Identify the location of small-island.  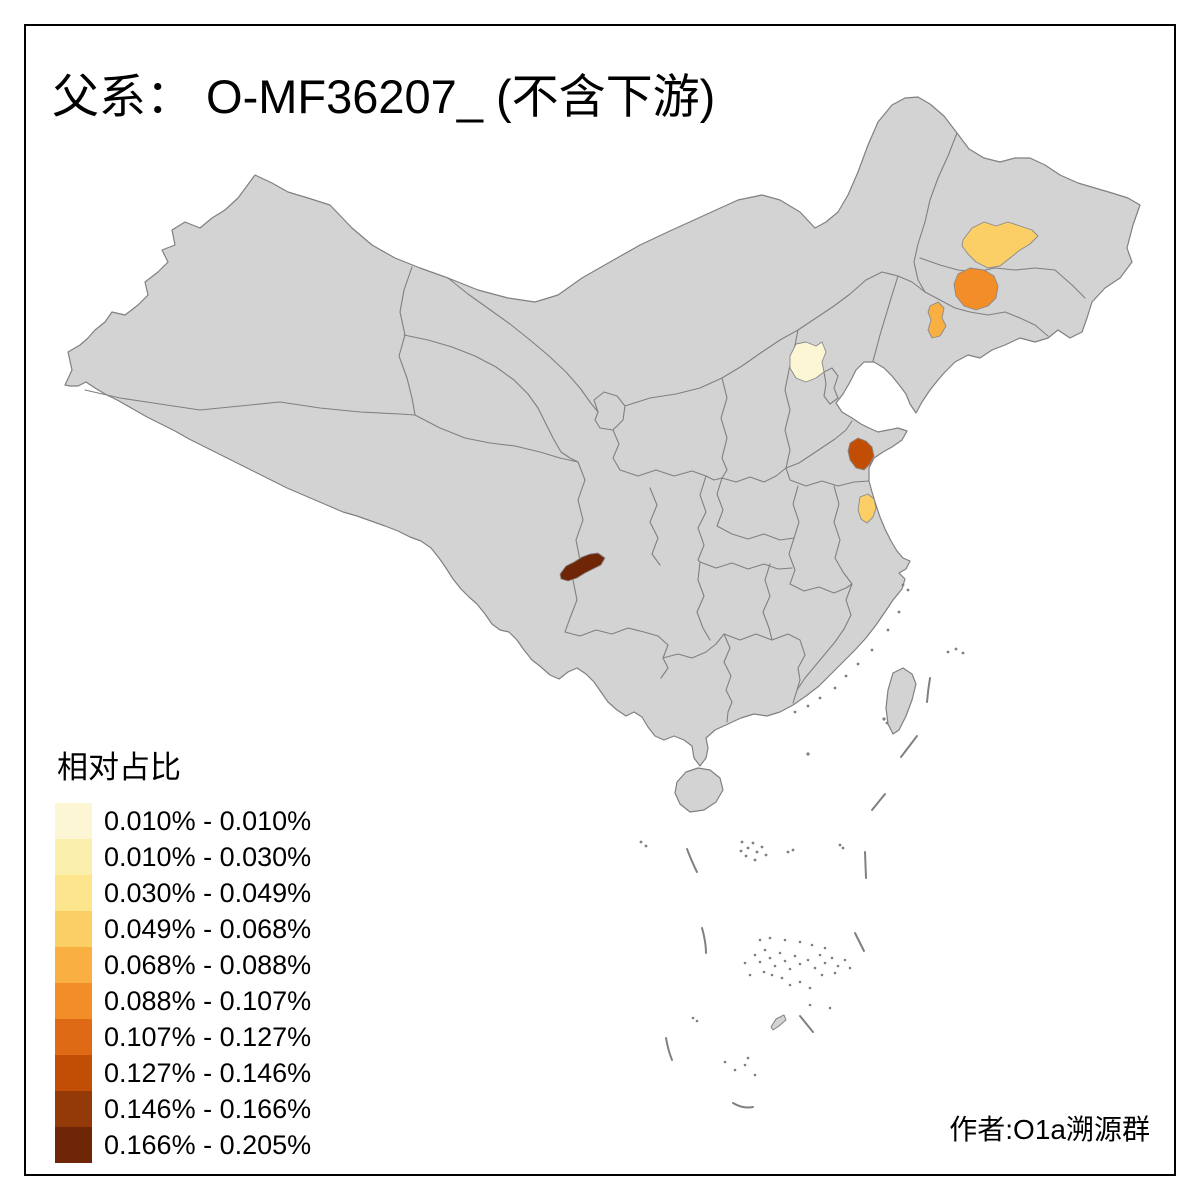
(778, 1022).